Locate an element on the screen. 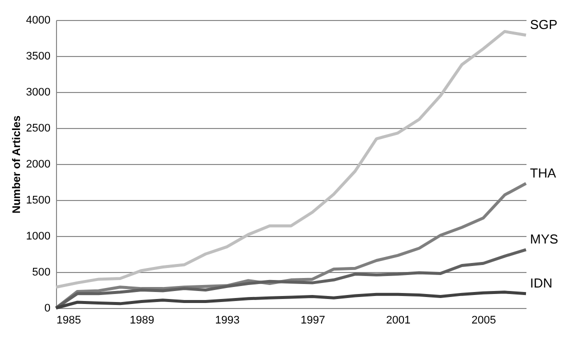 The image size is (584, 352). y-tick-label: 4000 is located at coordinates (38, 20).